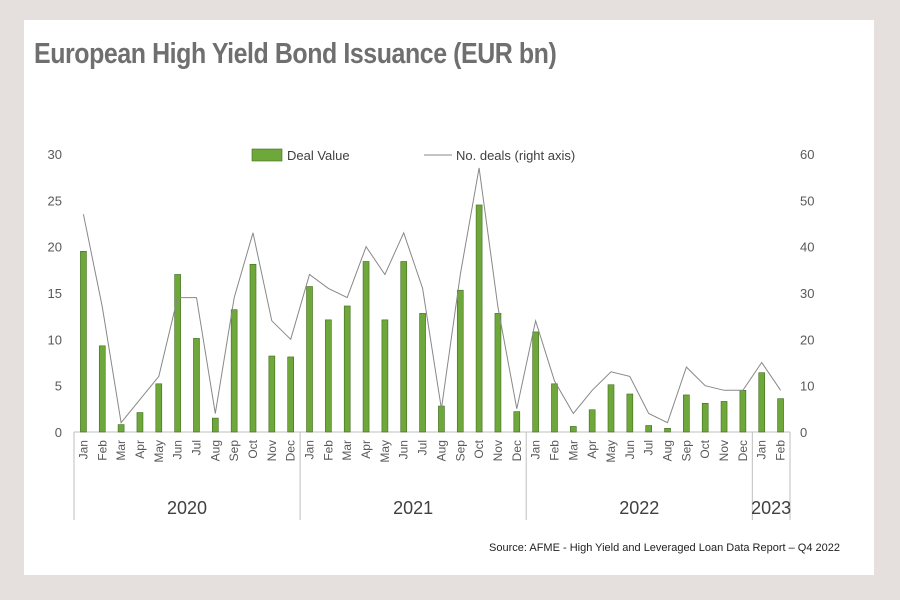  I want to click on y-right-tick-label: 30, so click(807, 293).